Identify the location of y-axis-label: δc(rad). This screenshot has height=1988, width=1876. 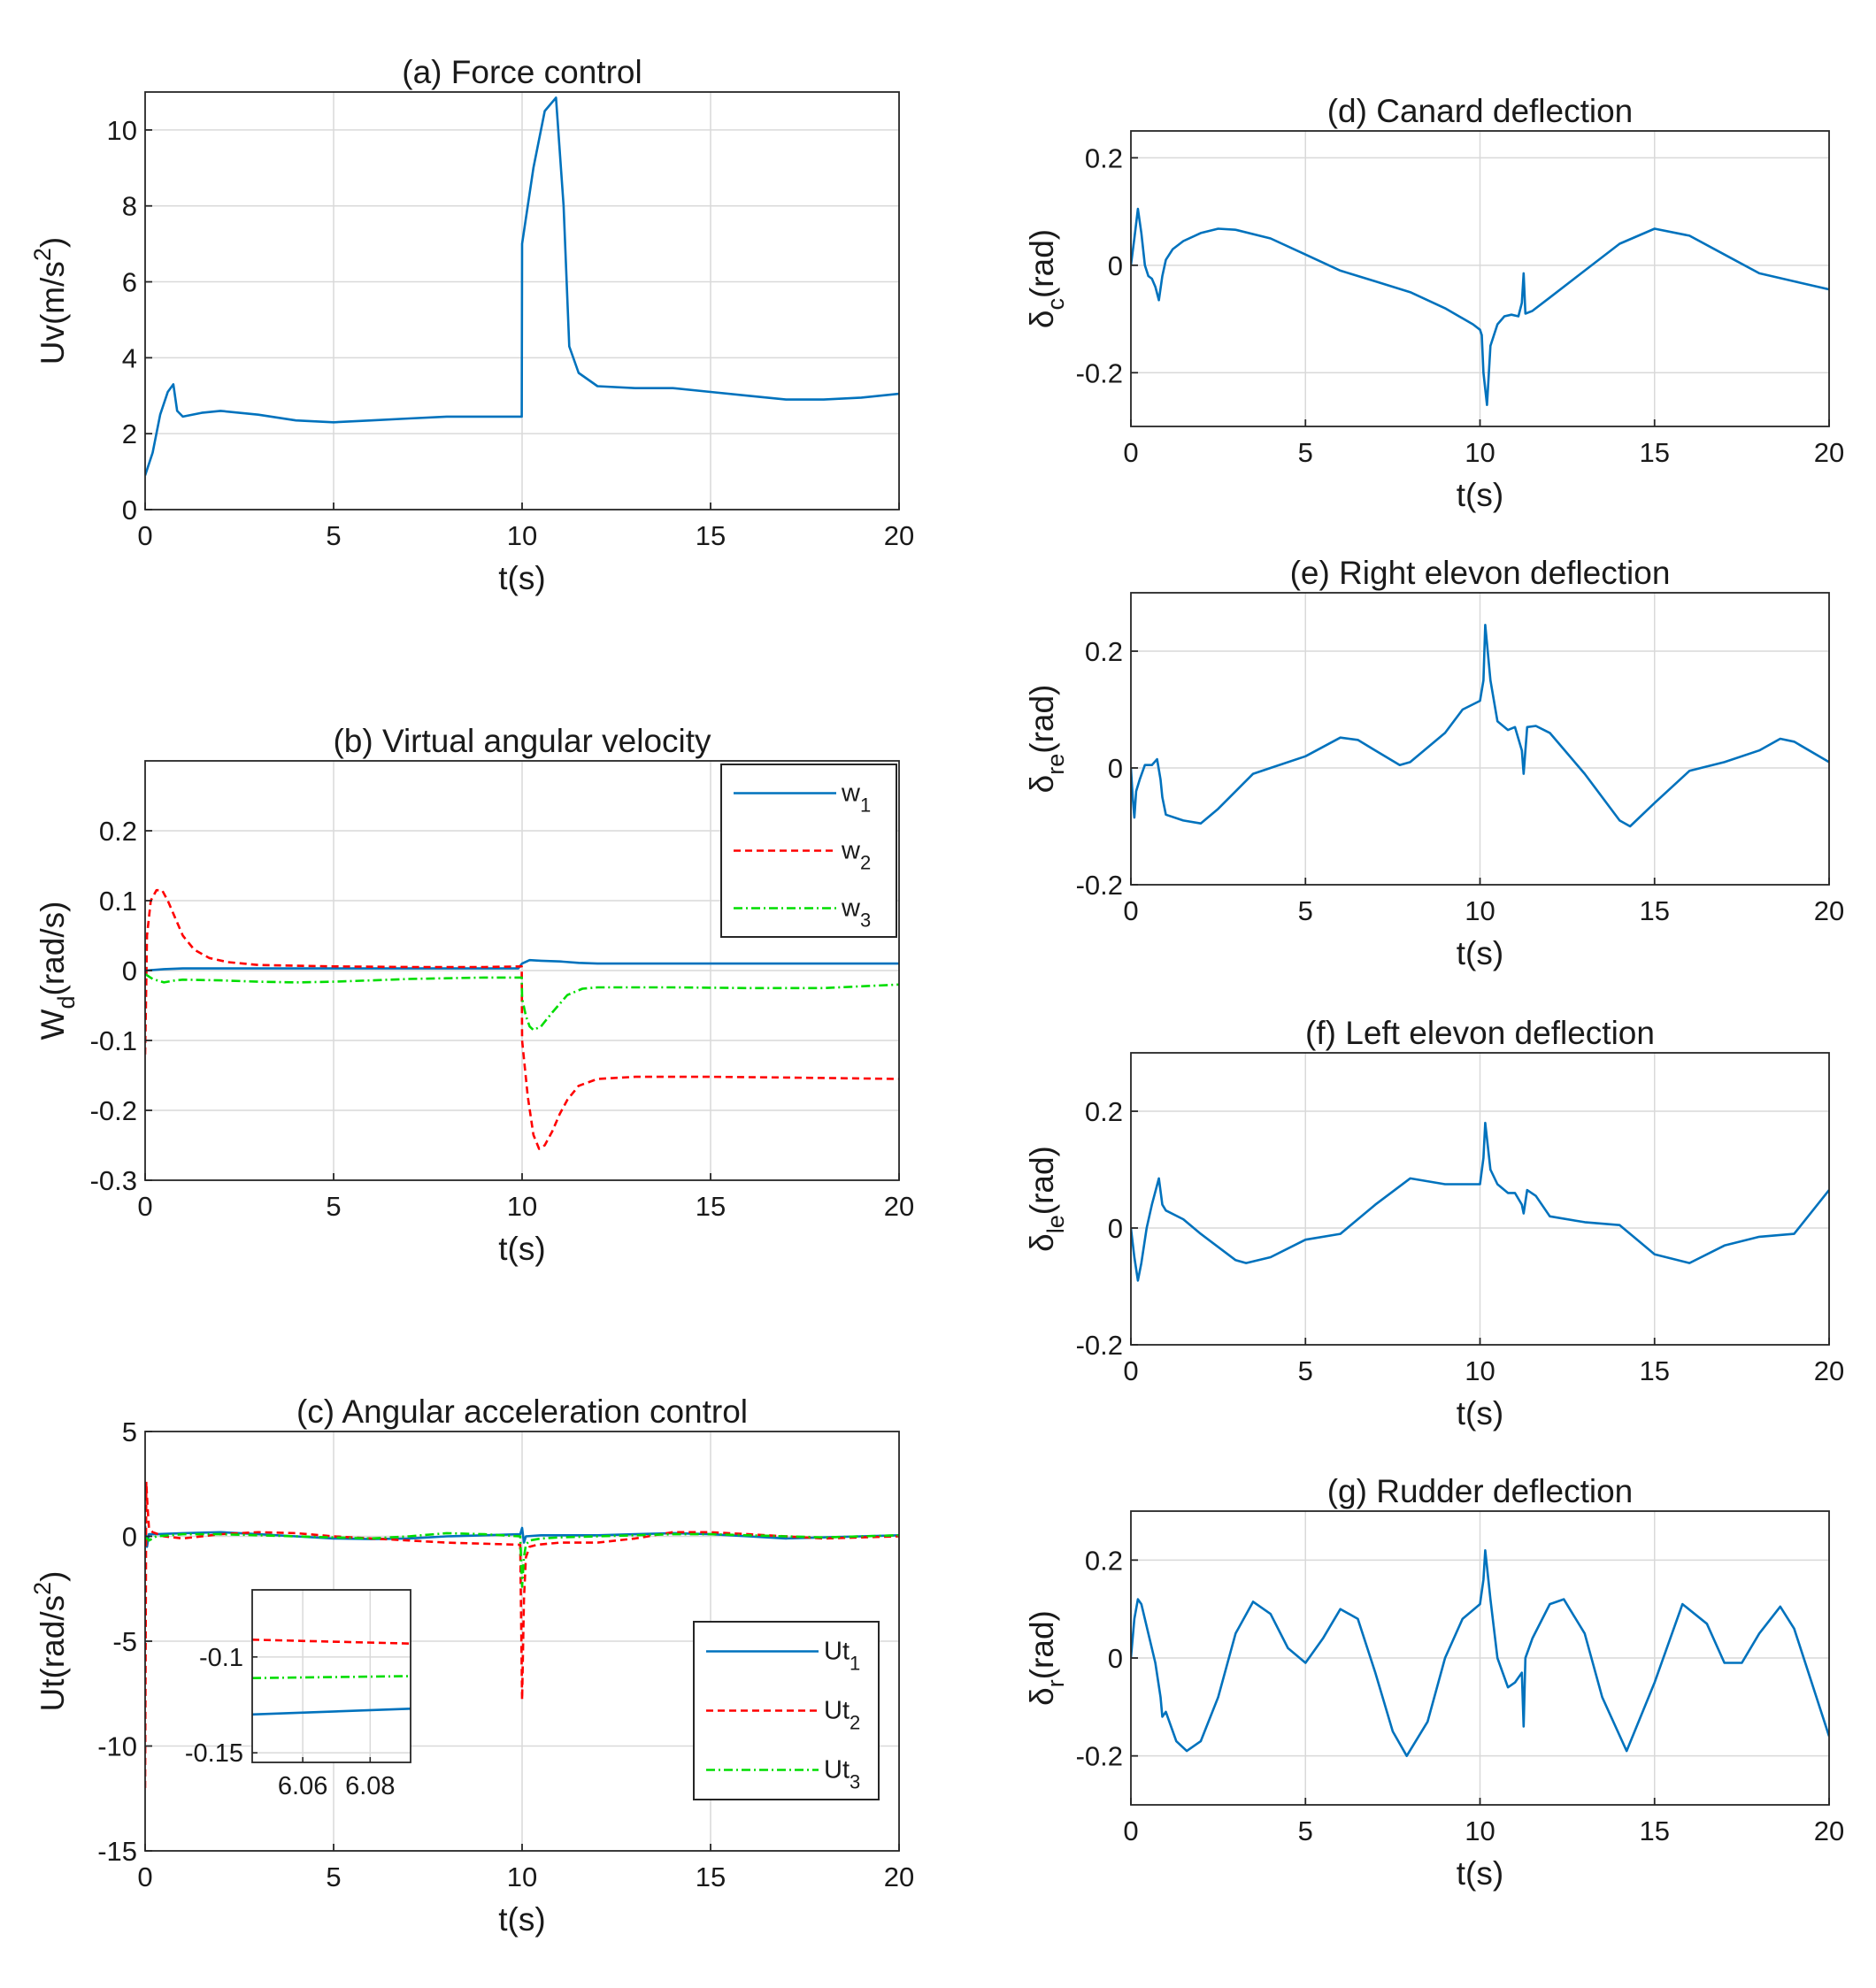
(1046, 278).